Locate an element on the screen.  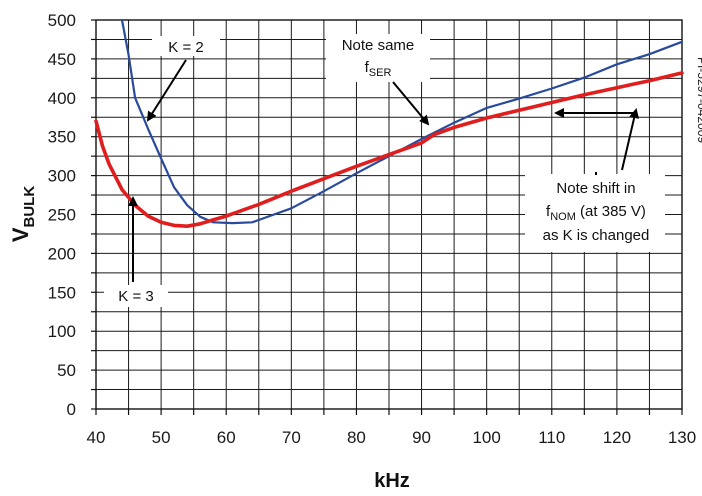
annotation-fnom-line1: Note shift in is located at coordinates (595, 188).